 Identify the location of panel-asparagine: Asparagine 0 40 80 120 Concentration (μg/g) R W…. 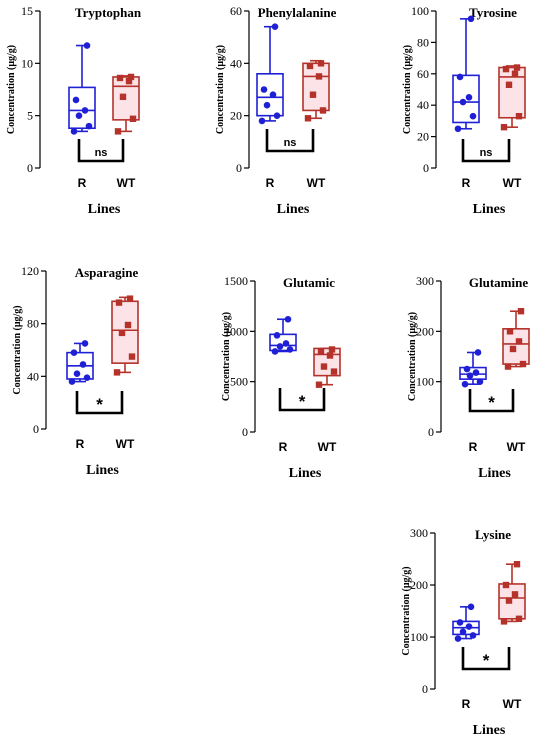
(75, 371).